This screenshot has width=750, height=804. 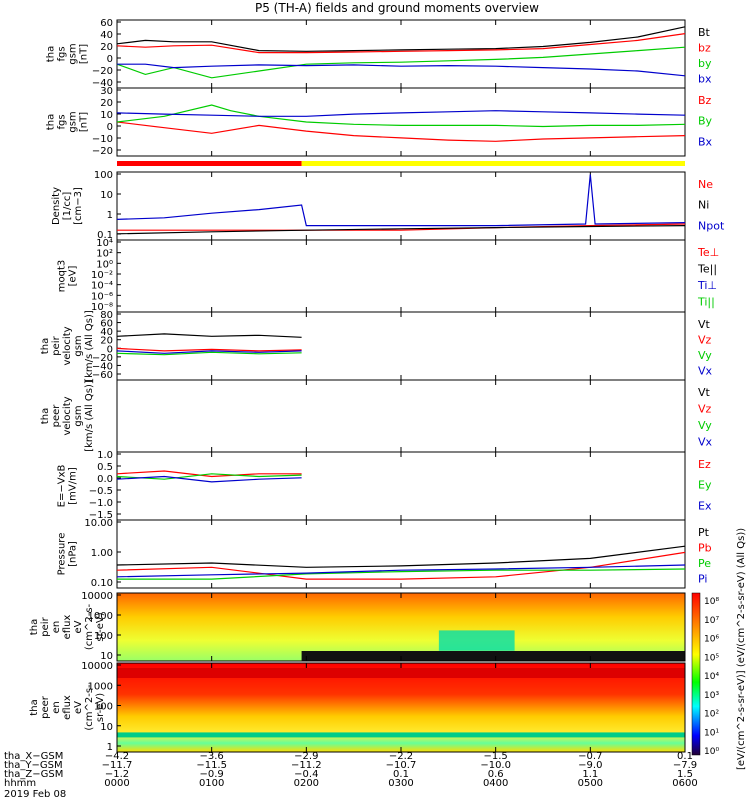 I want to click on legend-entry: Vx, so click(x=705, y=371).